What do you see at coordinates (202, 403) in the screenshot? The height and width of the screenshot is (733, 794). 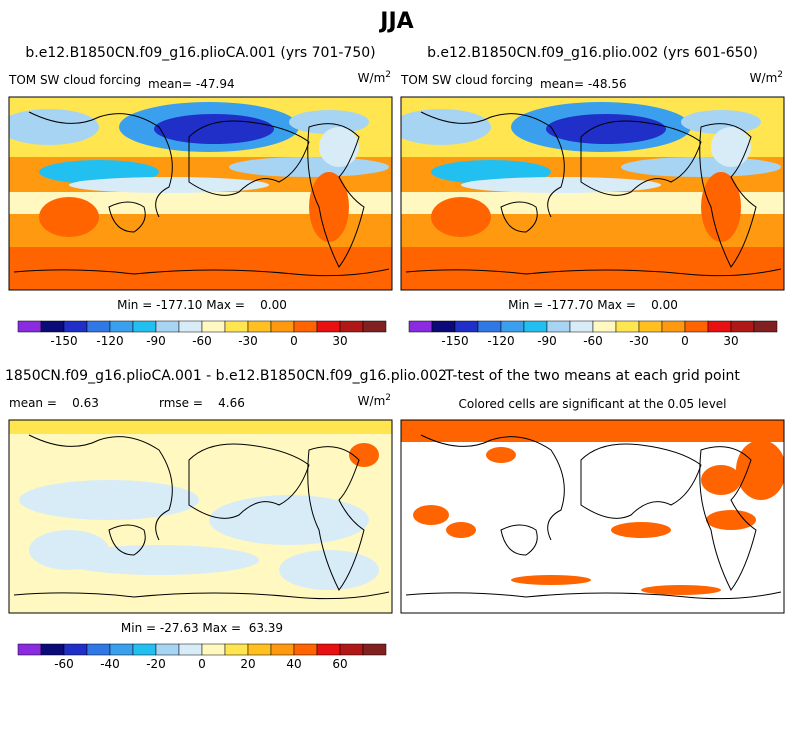 I see `panel-mean: rmse = 4.66` at bounding box center [202, 403].